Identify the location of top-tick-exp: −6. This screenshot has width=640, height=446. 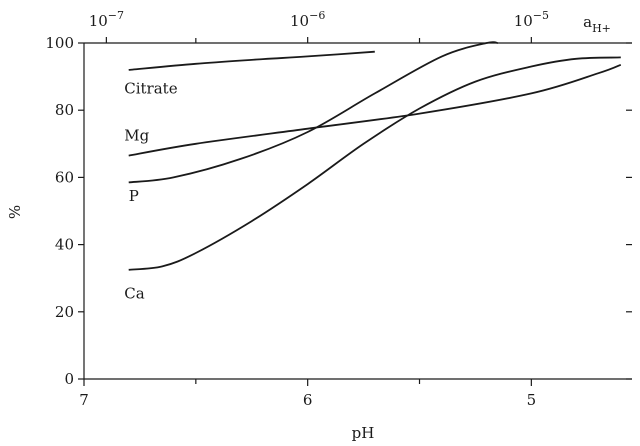
(317, 15).